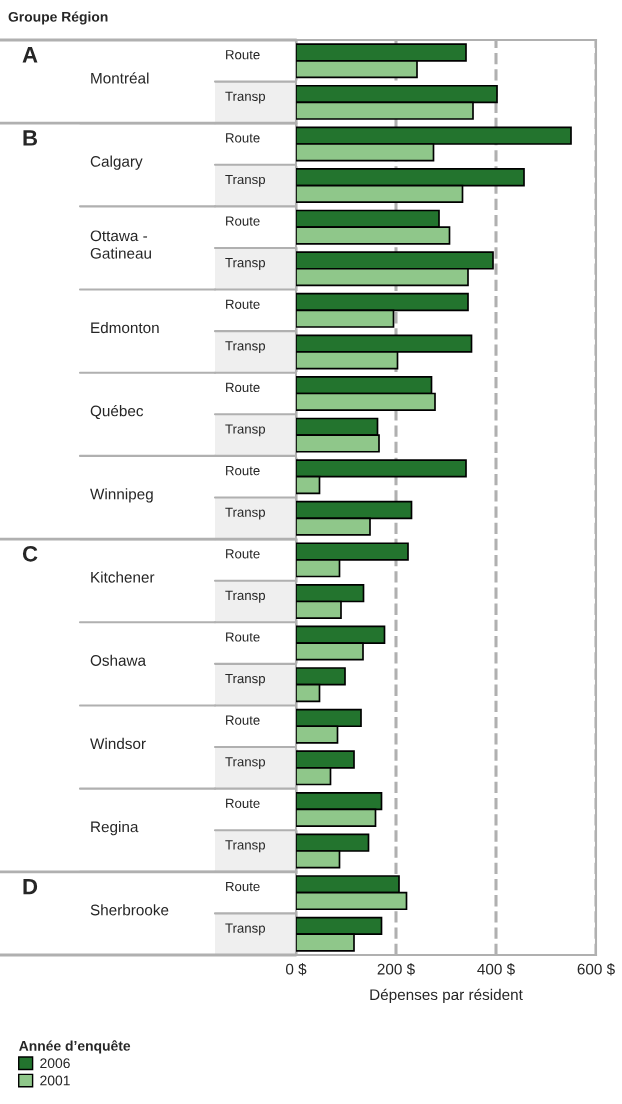 This screenshot has width=622, height=1104. I want to click on text: Québec, so click(117, 412).